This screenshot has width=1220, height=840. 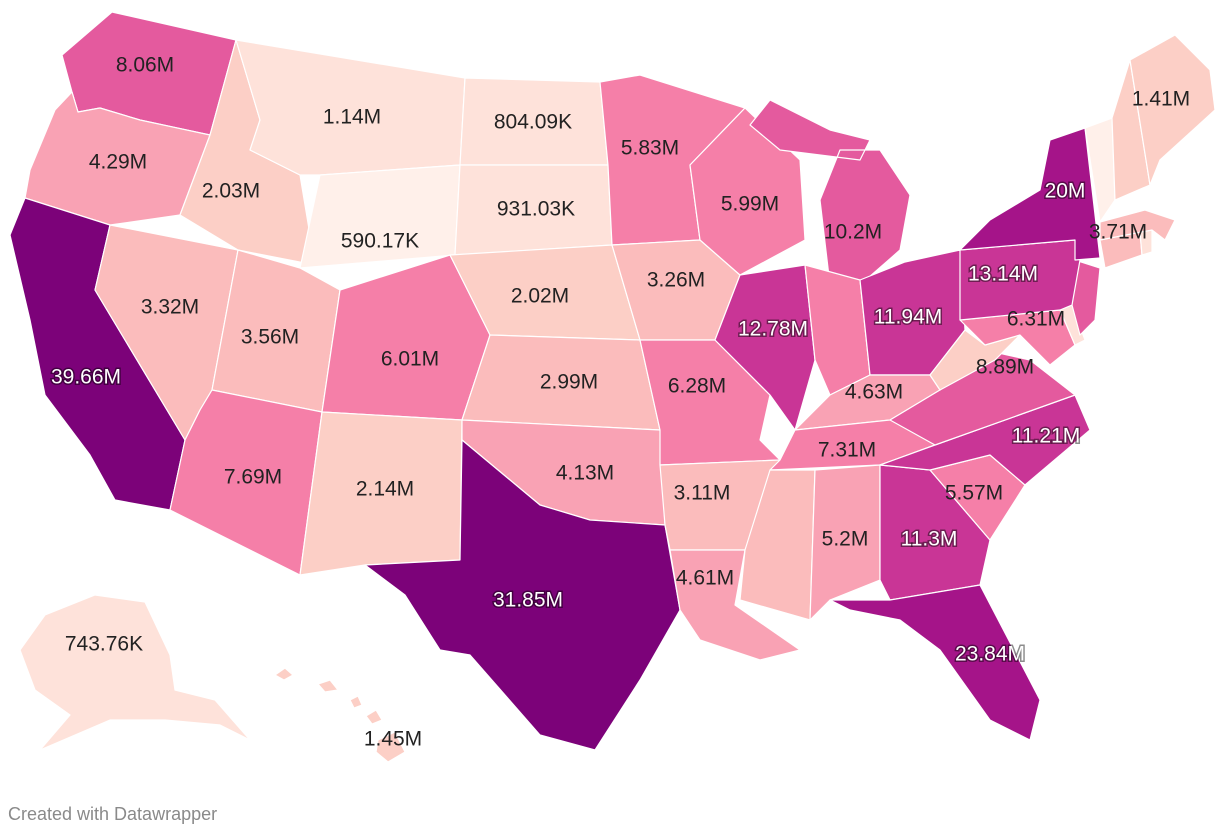 What do you see at coordinates (585, 473) in the screenshot?
I see `state-label-ok: 4.13M` at bounding box center [585, 473].